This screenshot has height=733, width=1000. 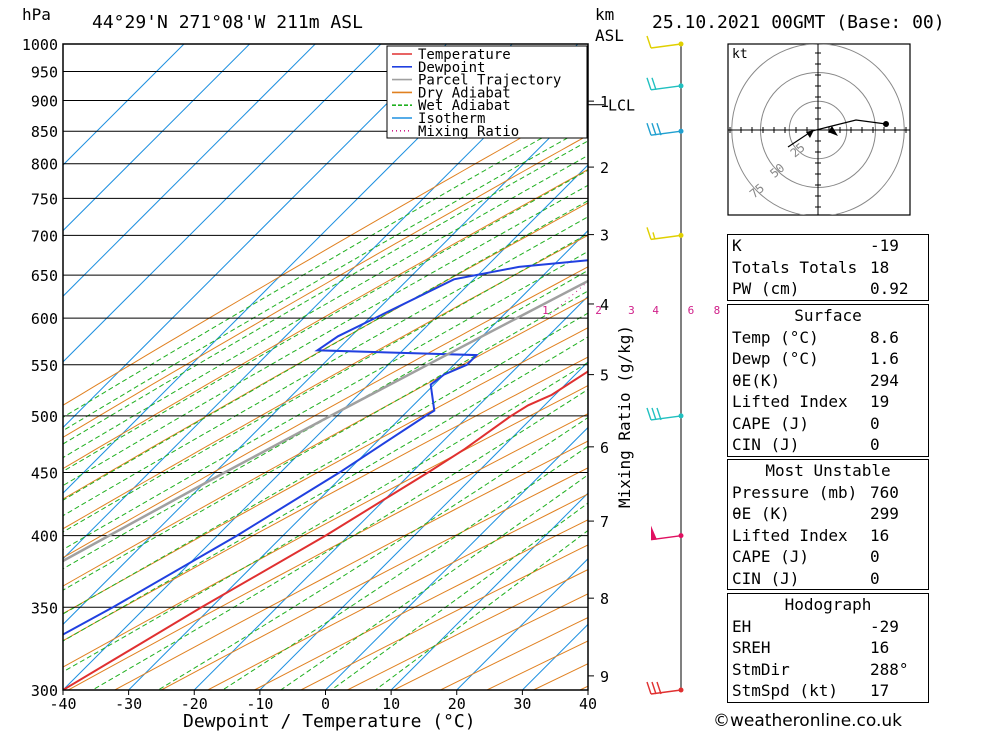 What do you see at coordinates (808, 721) in the screenshot?
I see `credit: ©weatheronline.co.uk` at bounding box center [808, 721].